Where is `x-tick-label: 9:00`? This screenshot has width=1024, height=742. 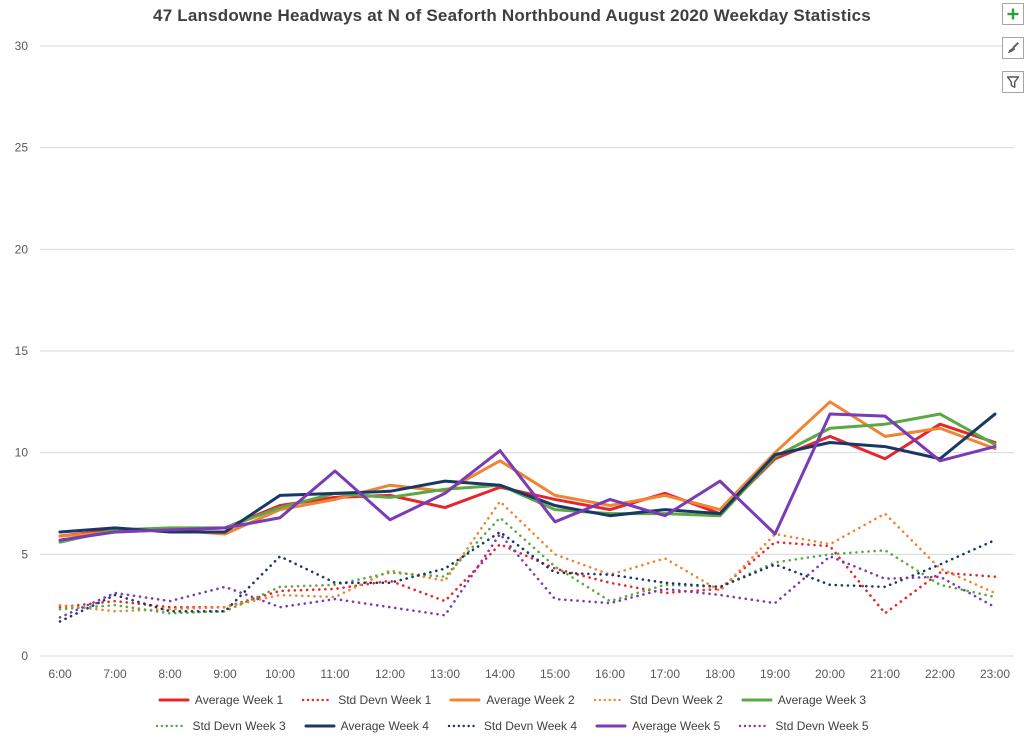 x-tick-label: 9:00 is located at coordinates (225, 674).